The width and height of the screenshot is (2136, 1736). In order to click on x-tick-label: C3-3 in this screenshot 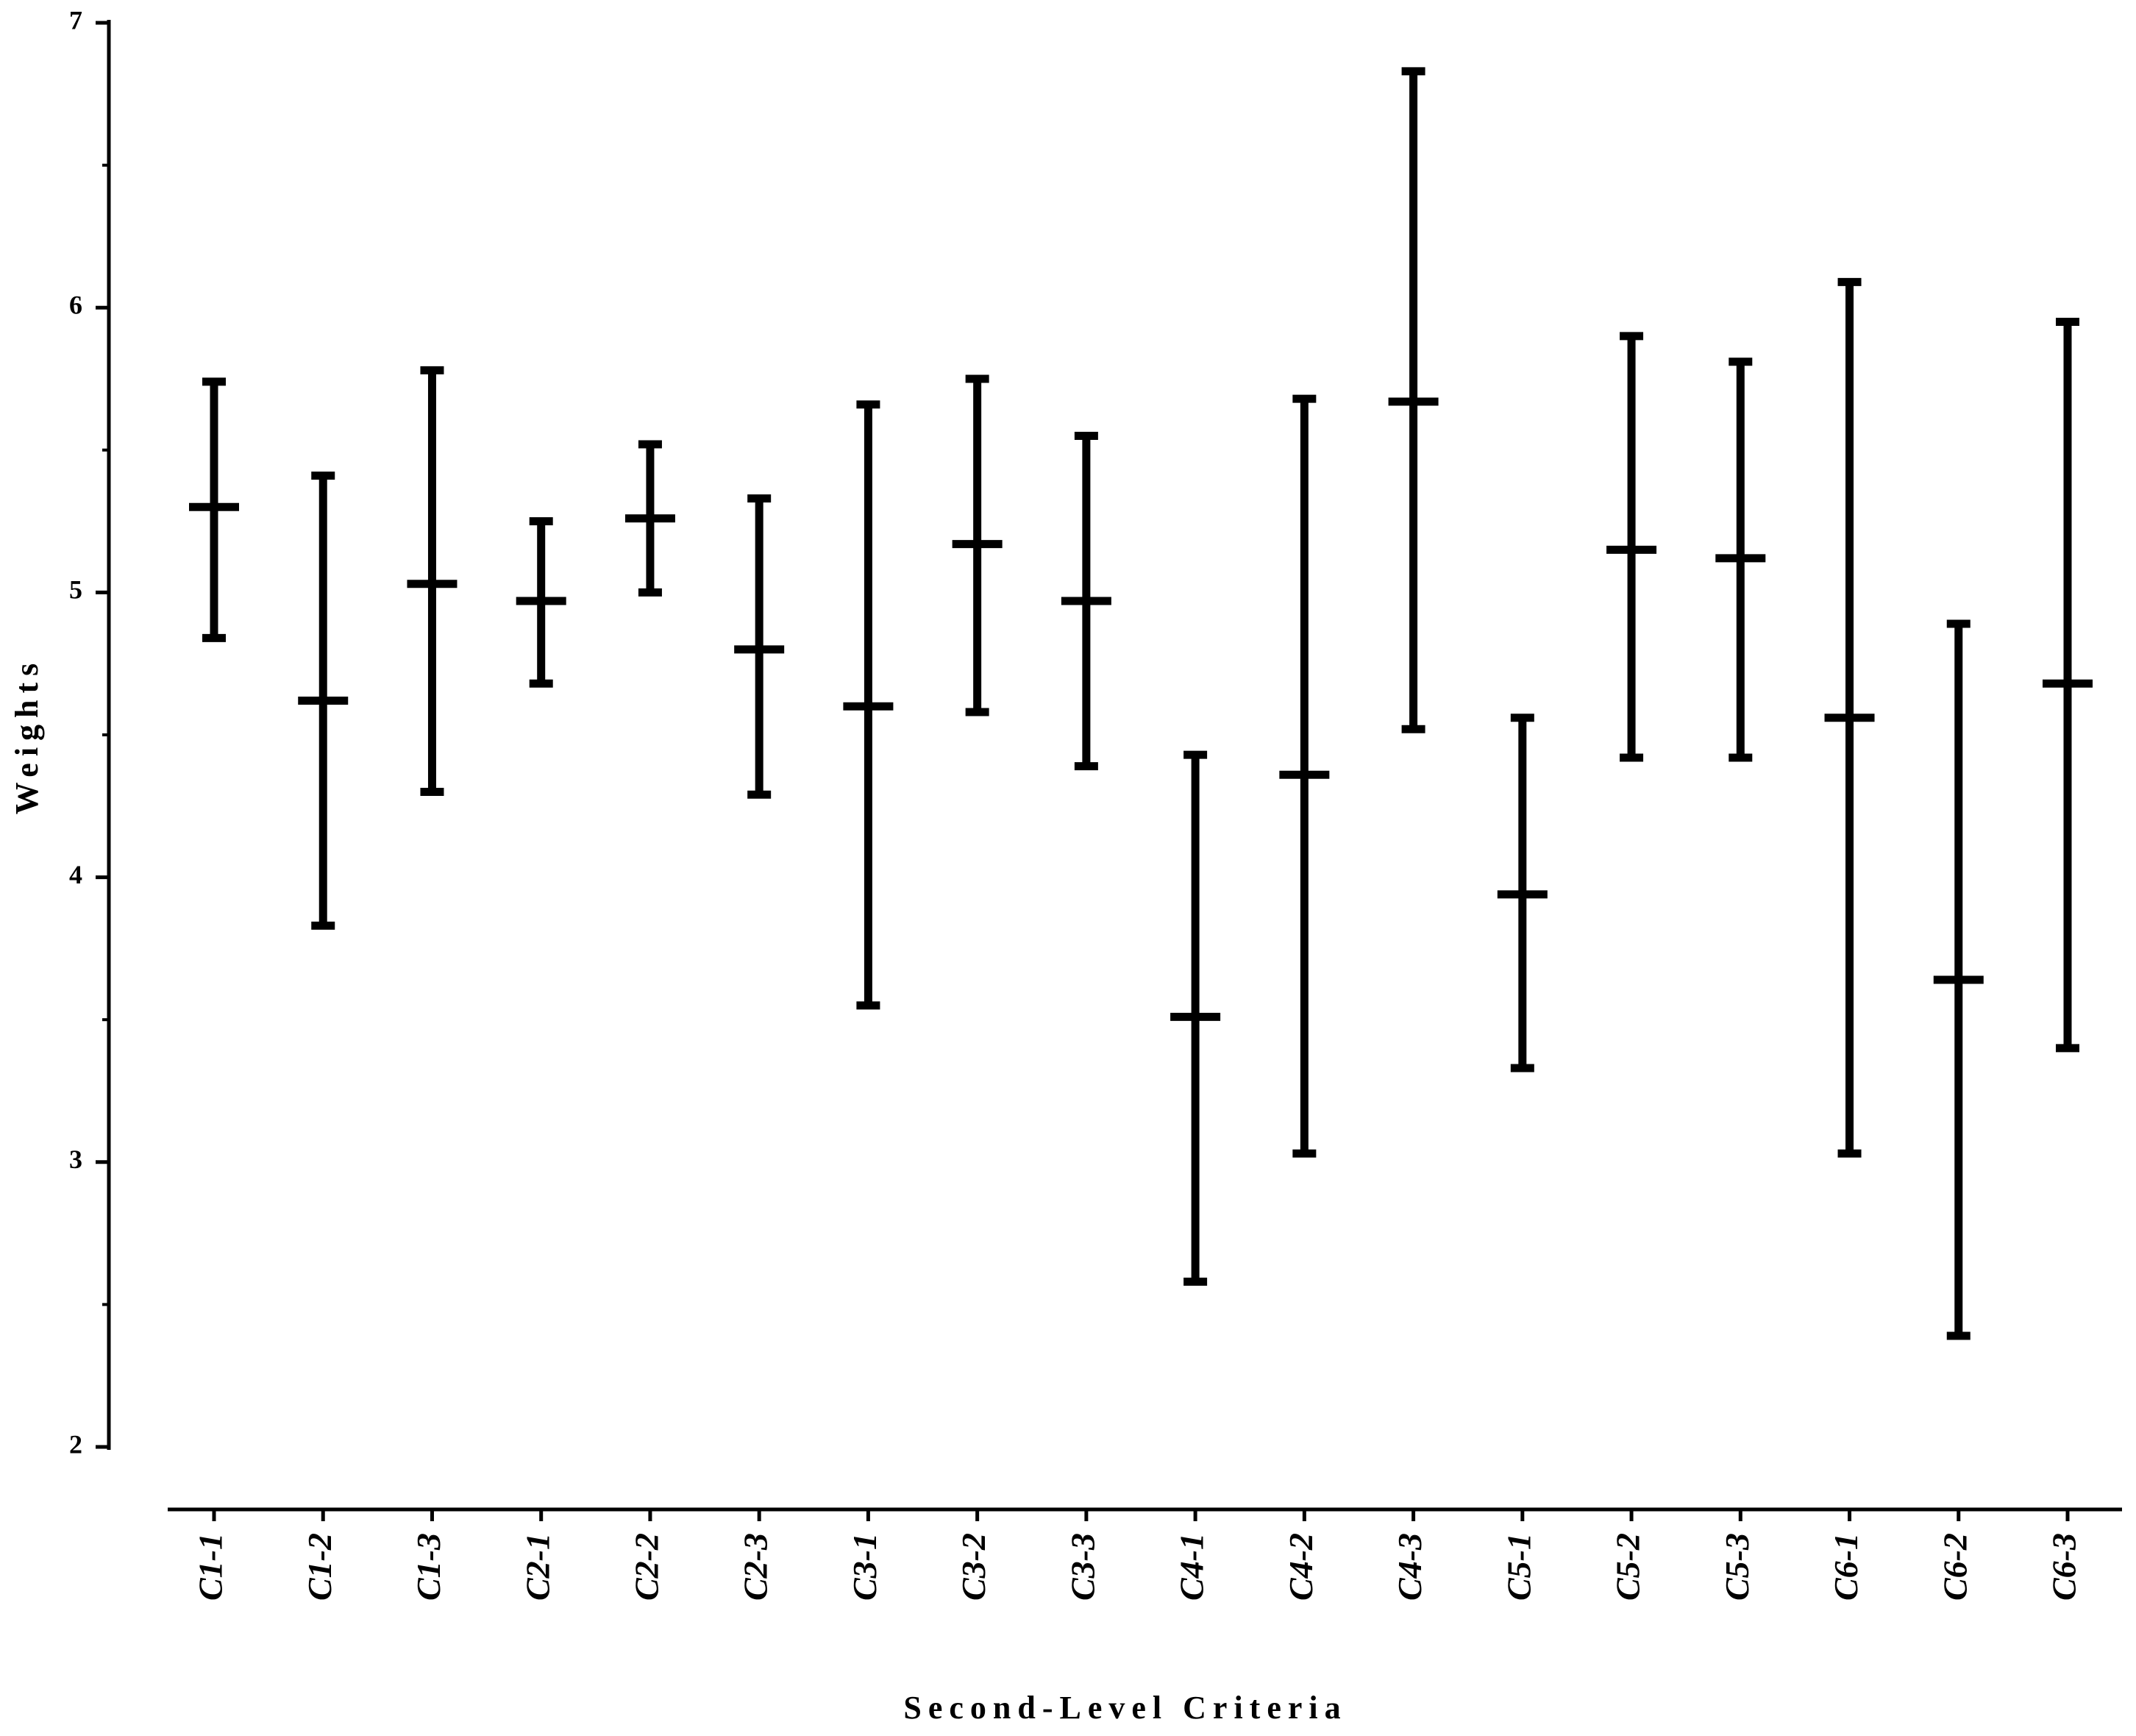, I will do `click(1082, 1567)`.